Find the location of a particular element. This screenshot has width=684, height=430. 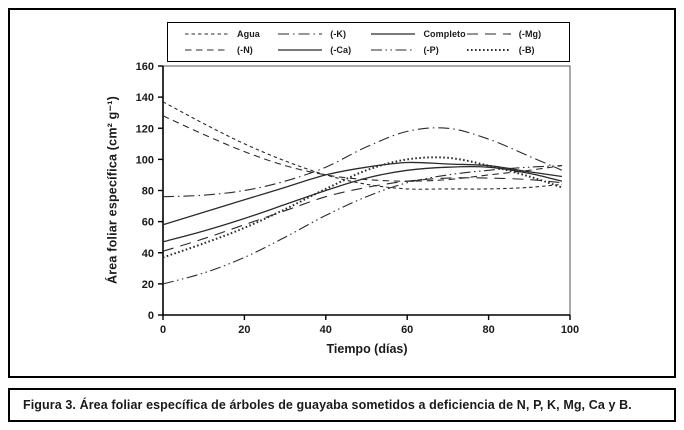

legend-label: (-Mg) is located at coordinates (530, 34).